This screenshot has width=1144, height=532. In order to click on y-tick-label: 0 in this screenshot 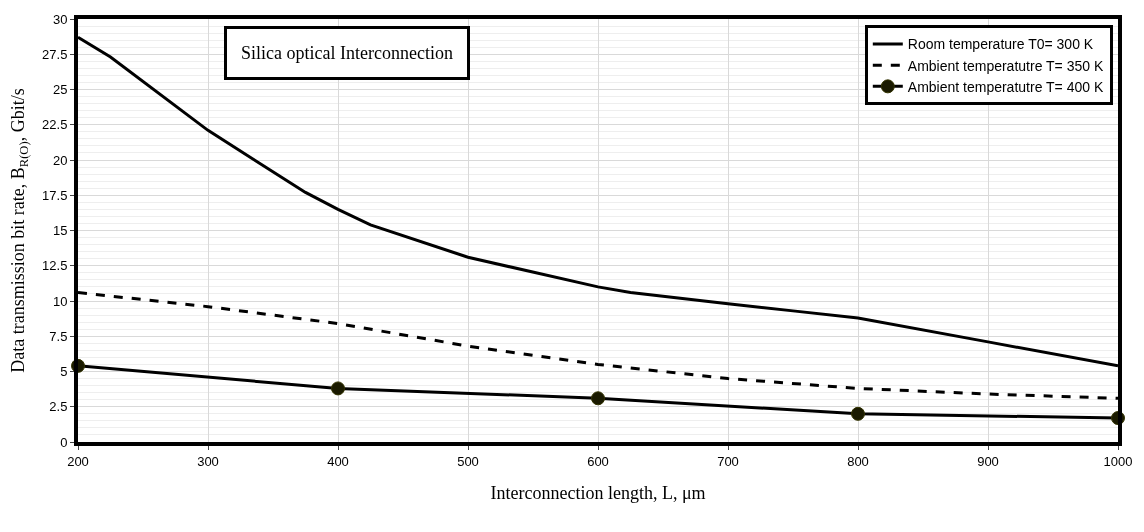, I will do `click(64, 442)`.